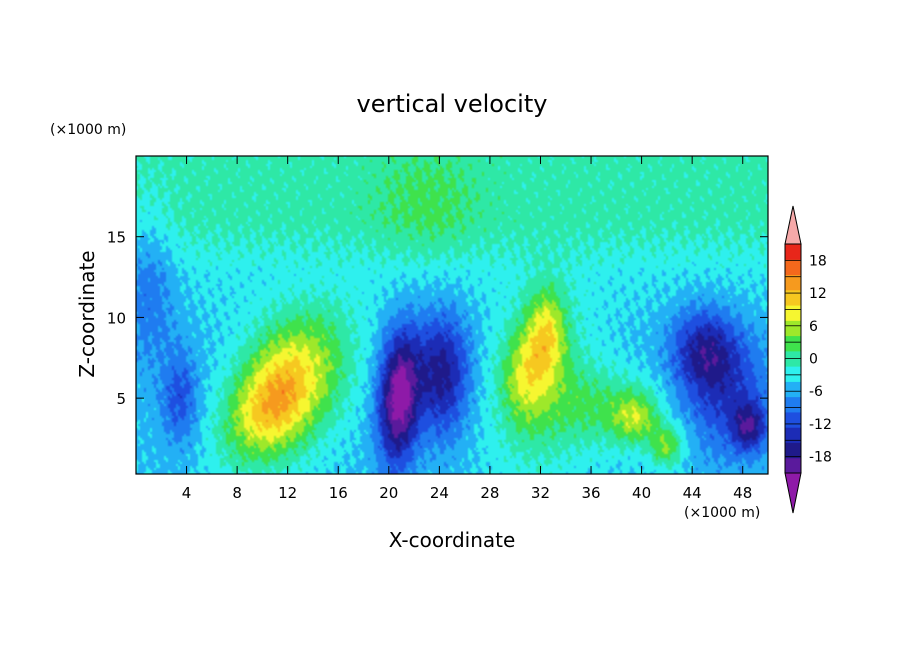  Describe the element at coordinates (692, 493) in the screenshot. I see `x-tick-label: 44` at that location.